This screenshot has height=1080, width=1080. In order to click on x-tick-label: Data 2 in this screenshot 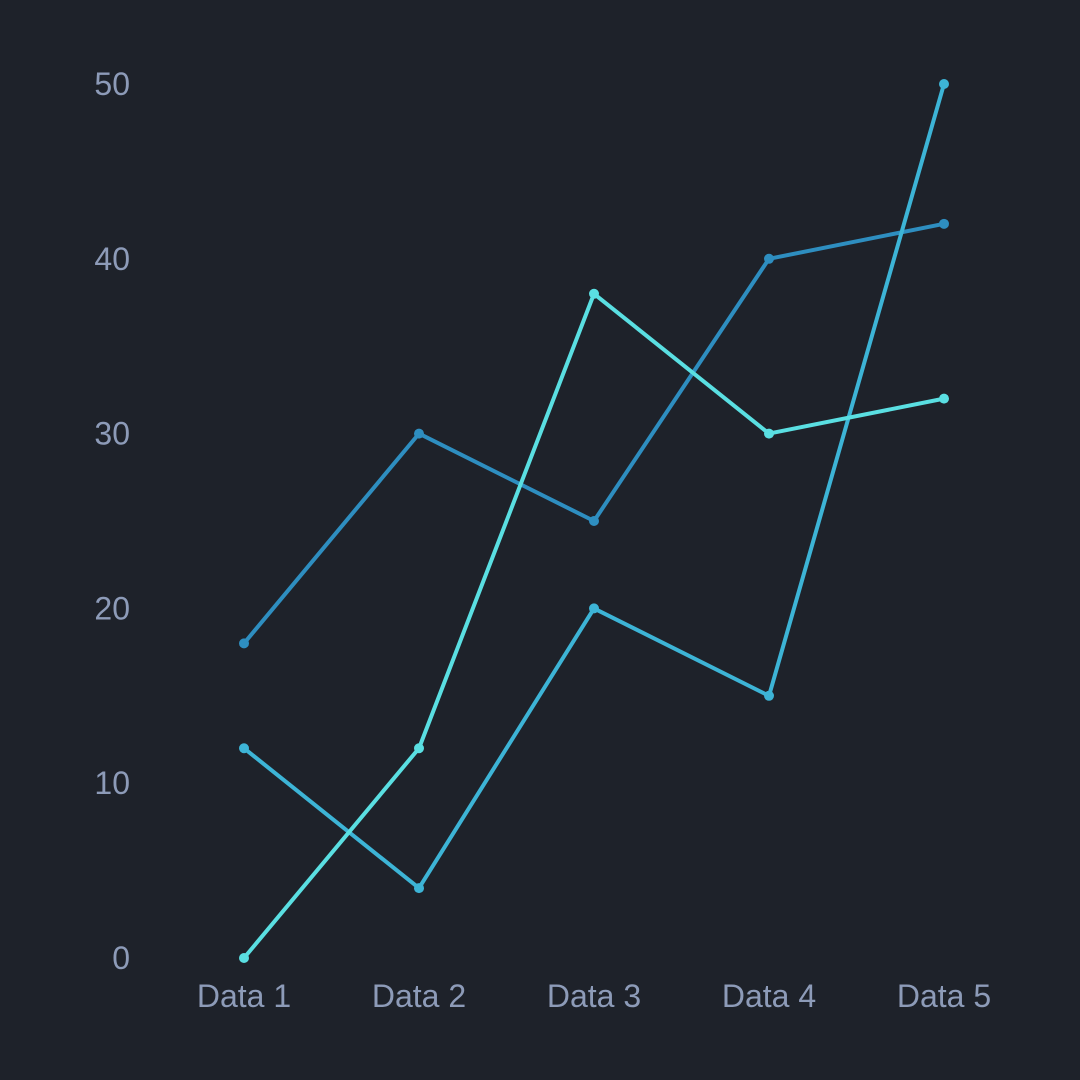, I will do `click(419, 996)`.